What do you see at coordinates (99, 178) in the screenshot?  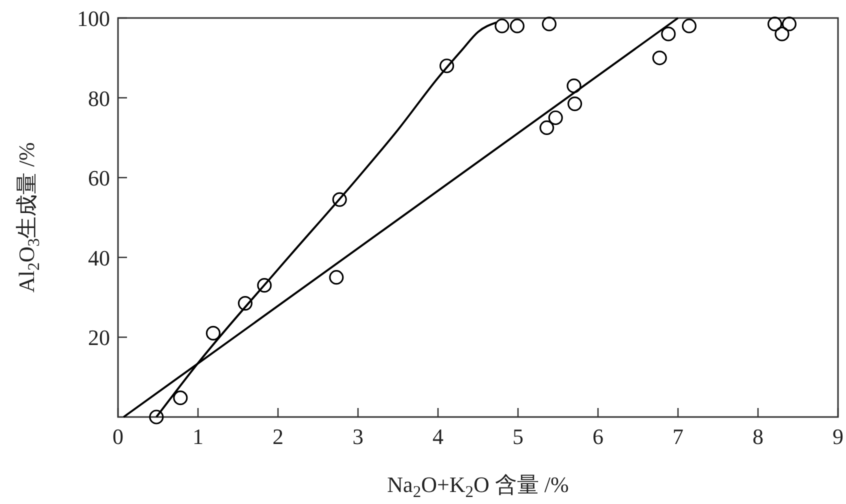 I see `y-tick-label: 60` at bounding box center [99, 178].